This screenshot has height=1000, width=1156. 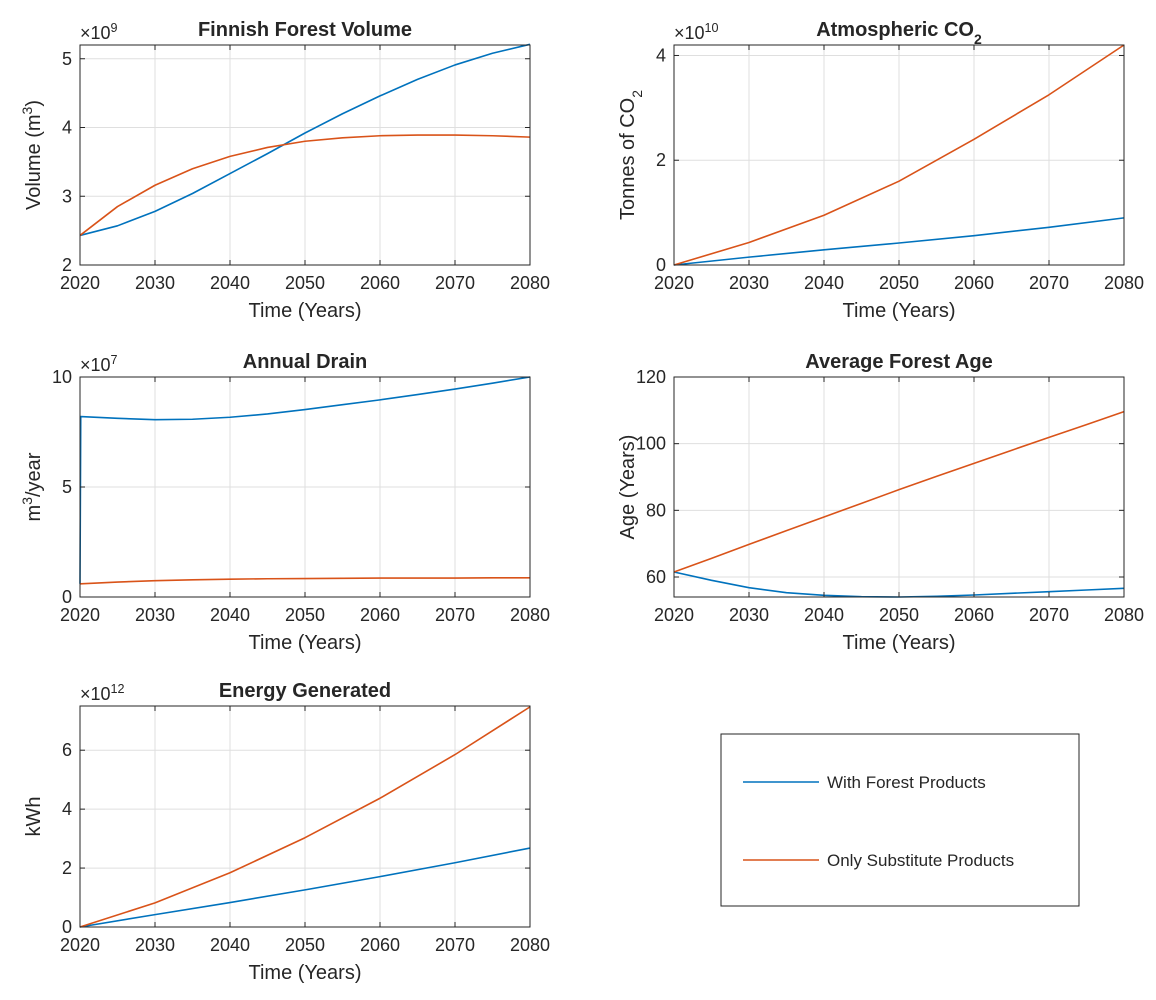 I want to click on chart-title: Energy Generated, so click(x=305, y=691).